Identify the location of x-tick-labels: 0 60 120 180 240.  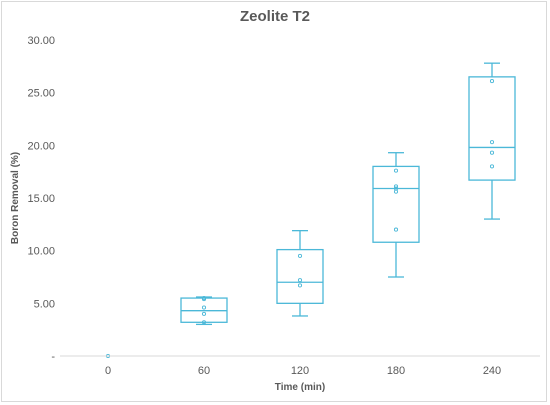
(303, 371).